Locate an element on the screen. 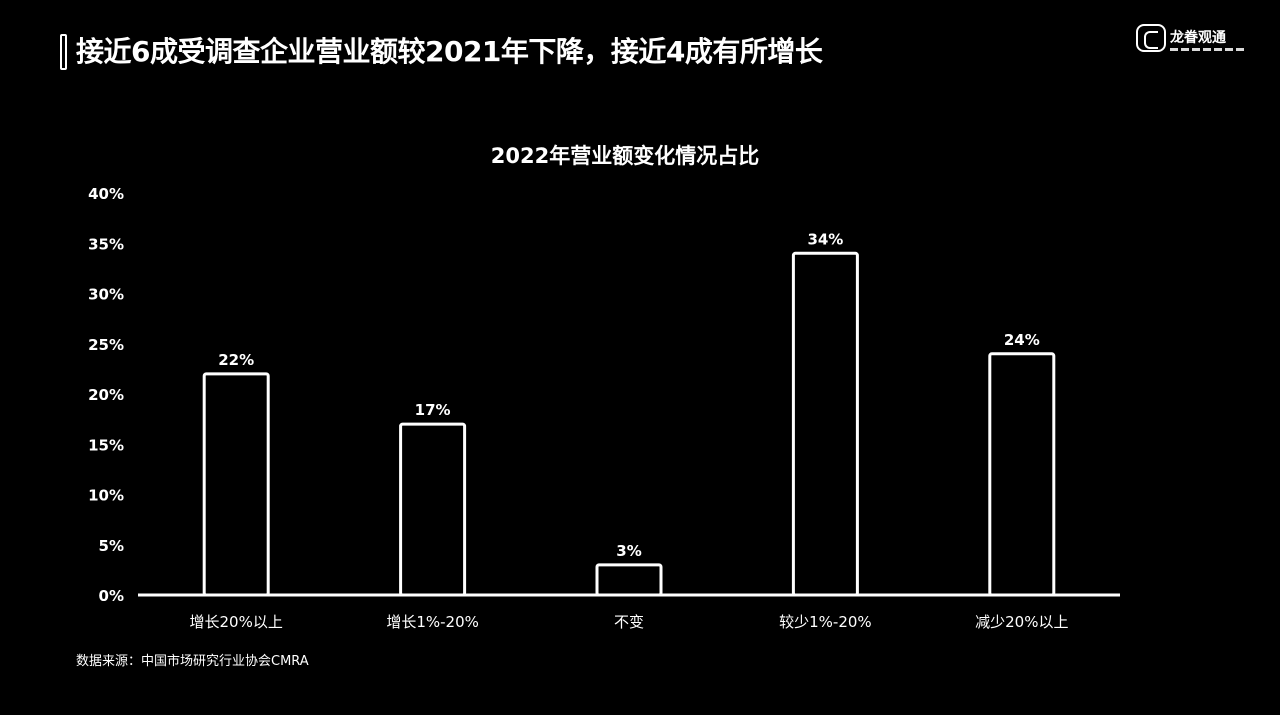 The width and height of the screenshot is (1280, 715). y-tick-label: 15% is located at coordinates (106, 445).